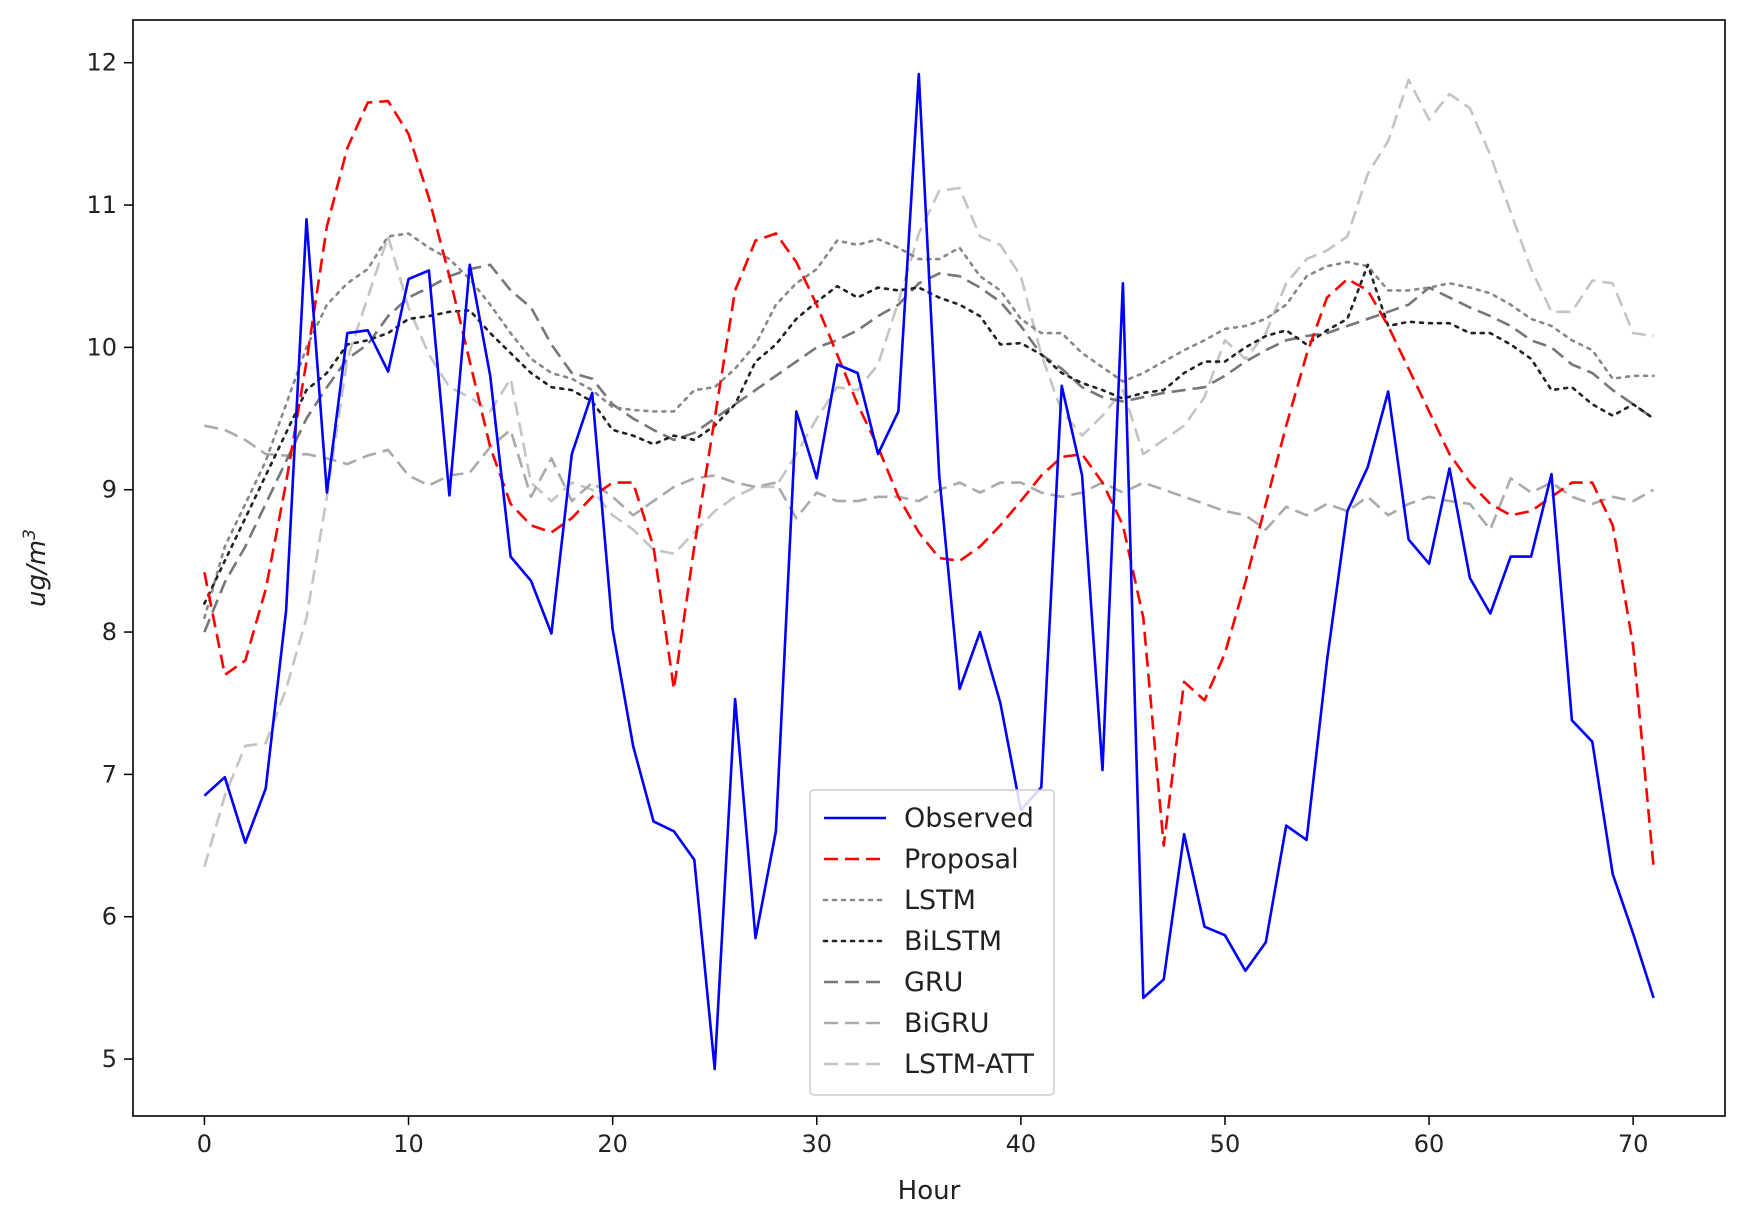 Image resolution: width=1752 pixels, height=1220 pixels. I want to click on x-tick-label: 60, so click(1429, 1144).